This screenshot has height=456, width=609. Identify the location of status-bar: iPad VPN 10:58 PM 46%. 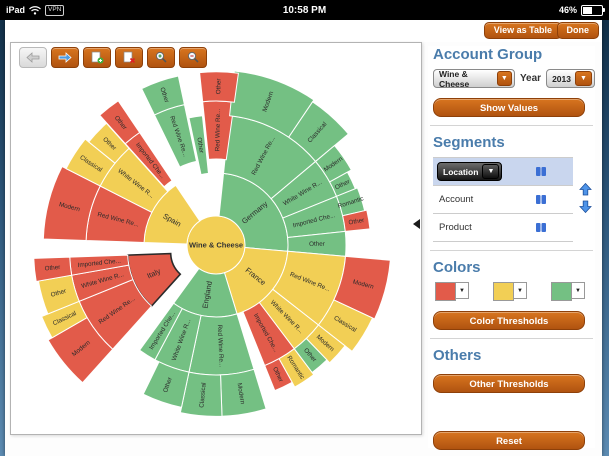
(304, 10).